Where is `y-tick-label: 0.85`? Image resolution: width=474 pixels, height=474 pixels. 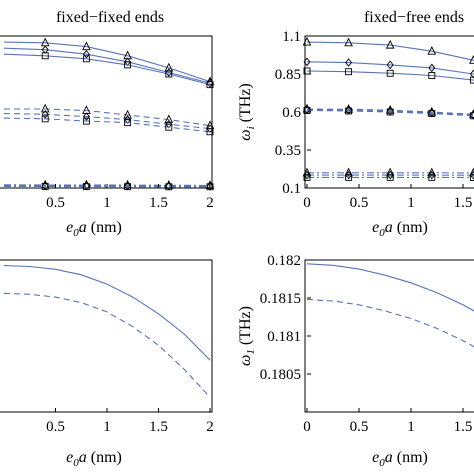 y-tick-label: 0.85 is located at coordinates (288, 75).